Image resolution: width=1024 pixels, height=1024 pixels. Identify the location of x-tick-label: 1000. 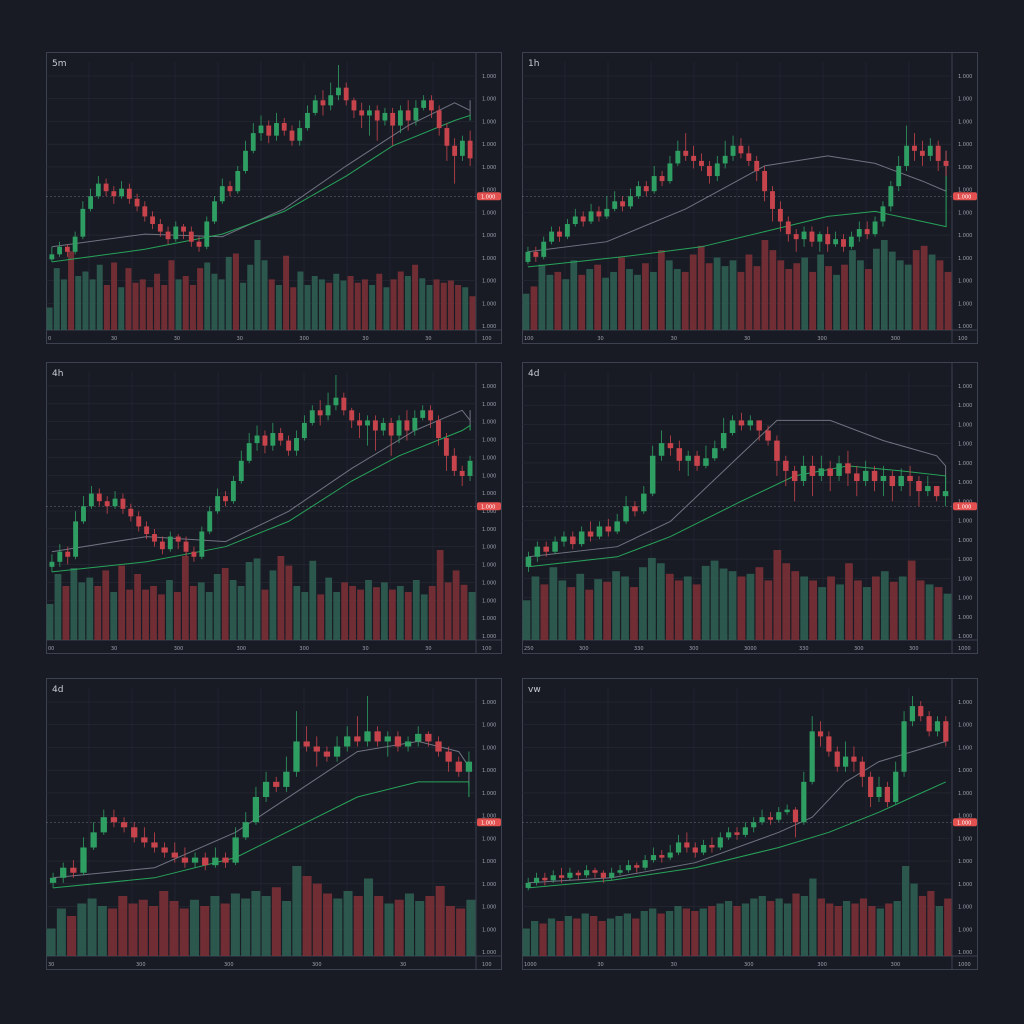
(964, 649).